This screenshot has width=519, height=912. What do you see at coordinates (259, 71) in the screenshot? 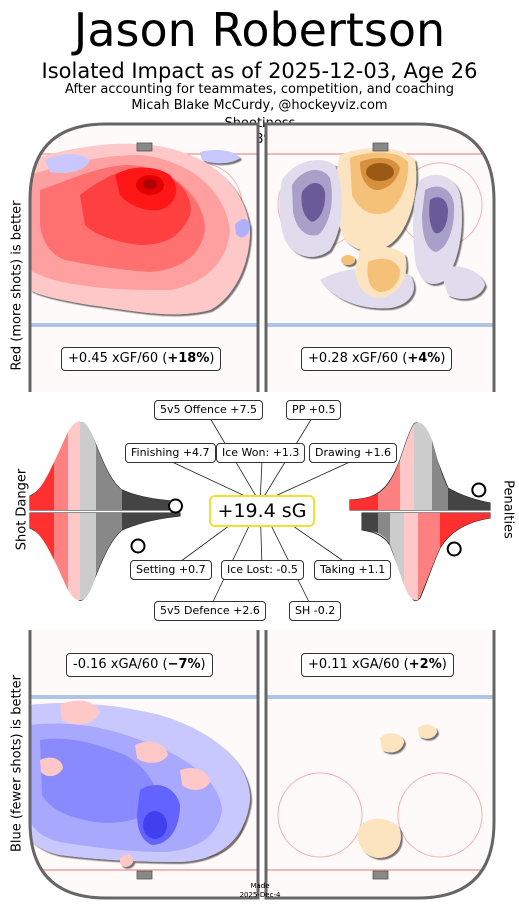
I see `chart-subtitle: Isolated Impact as of 2025-12-03, Age 26` at bounding box center [259, 71].